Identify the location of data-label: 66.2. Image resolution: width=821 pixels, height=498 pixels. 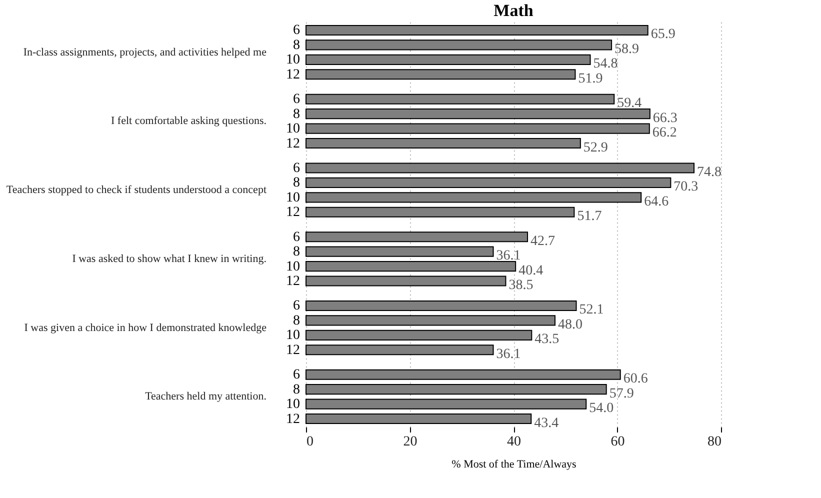
(664, 133).